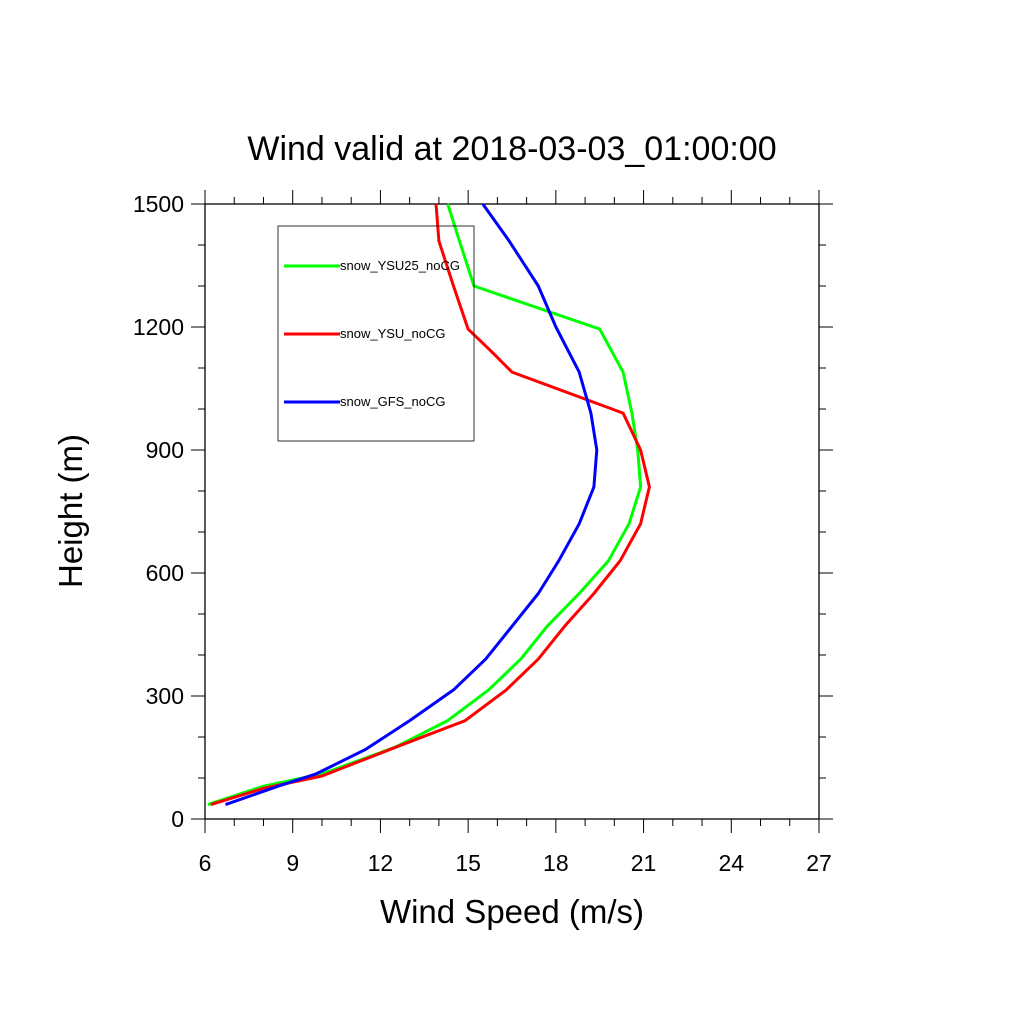 The width and height of the screenshot is (1024, 1024). Describe the element at coordinates (400, 265) in the screenshot. I see `legend-label-0: snow_YSU25_noCG` at that location.